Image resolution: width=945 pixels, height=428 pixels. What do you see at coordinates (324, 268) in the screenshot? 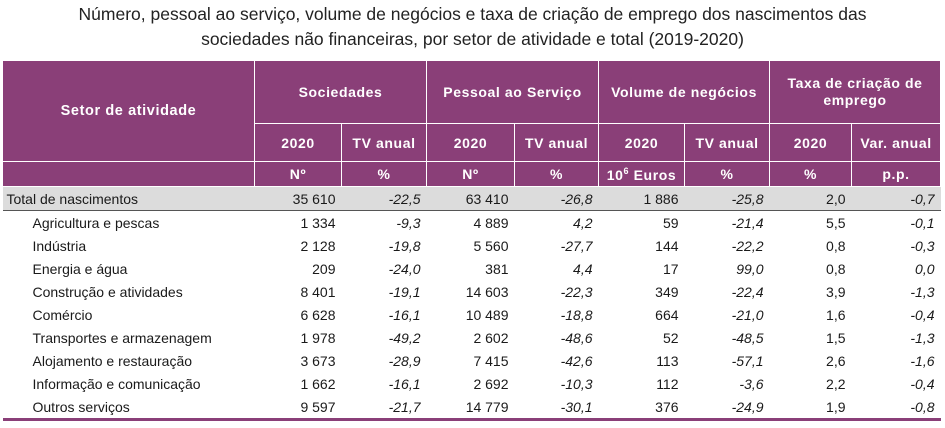
I see `value-cell: 209` at bounding box center [324, 268].